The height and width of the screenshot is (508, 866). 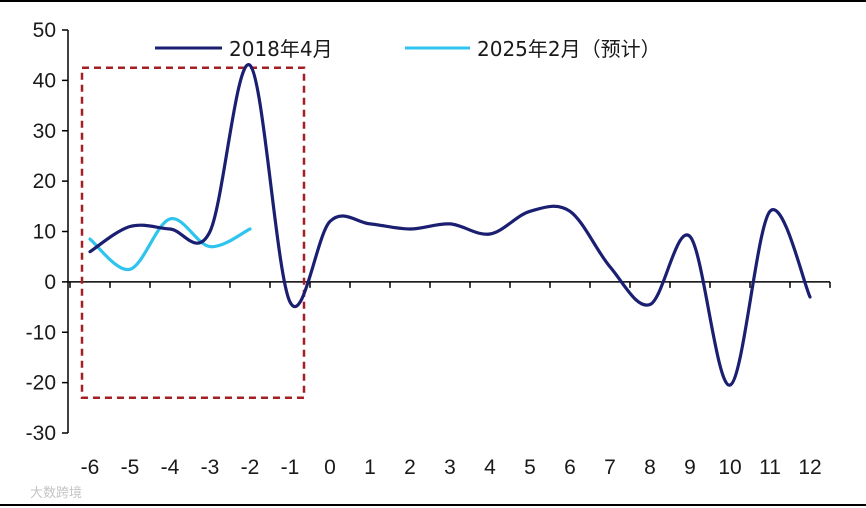 I want to click on y-tick-label: 40, so click(x=44, y=80).